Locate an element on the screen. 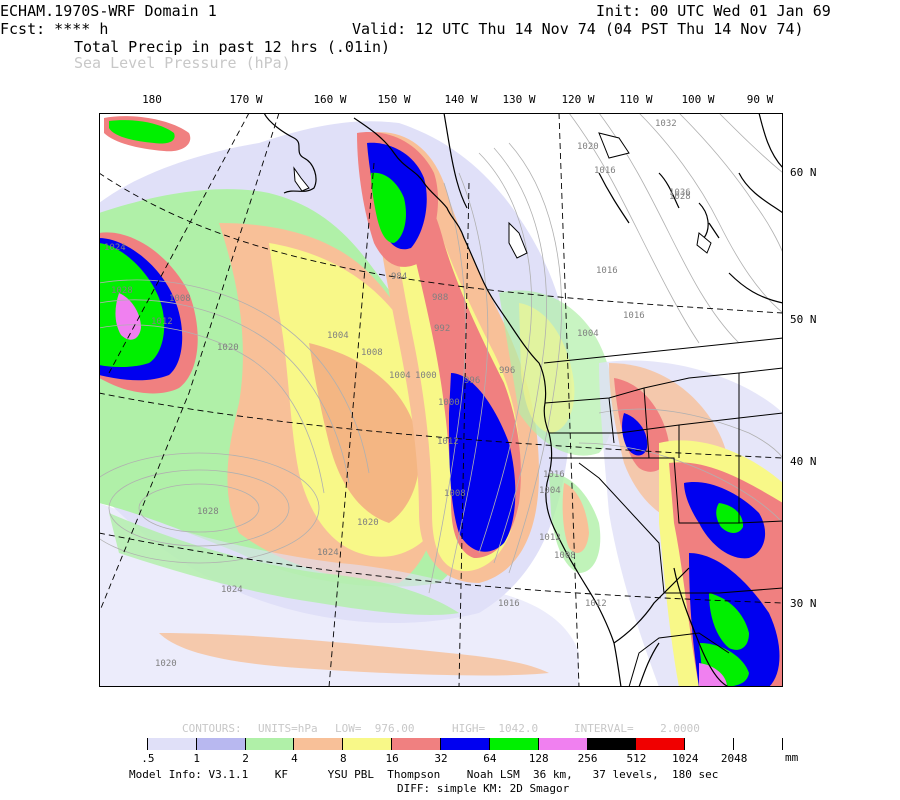  colorbar-label: .5 is located at coordinates (148, 758).